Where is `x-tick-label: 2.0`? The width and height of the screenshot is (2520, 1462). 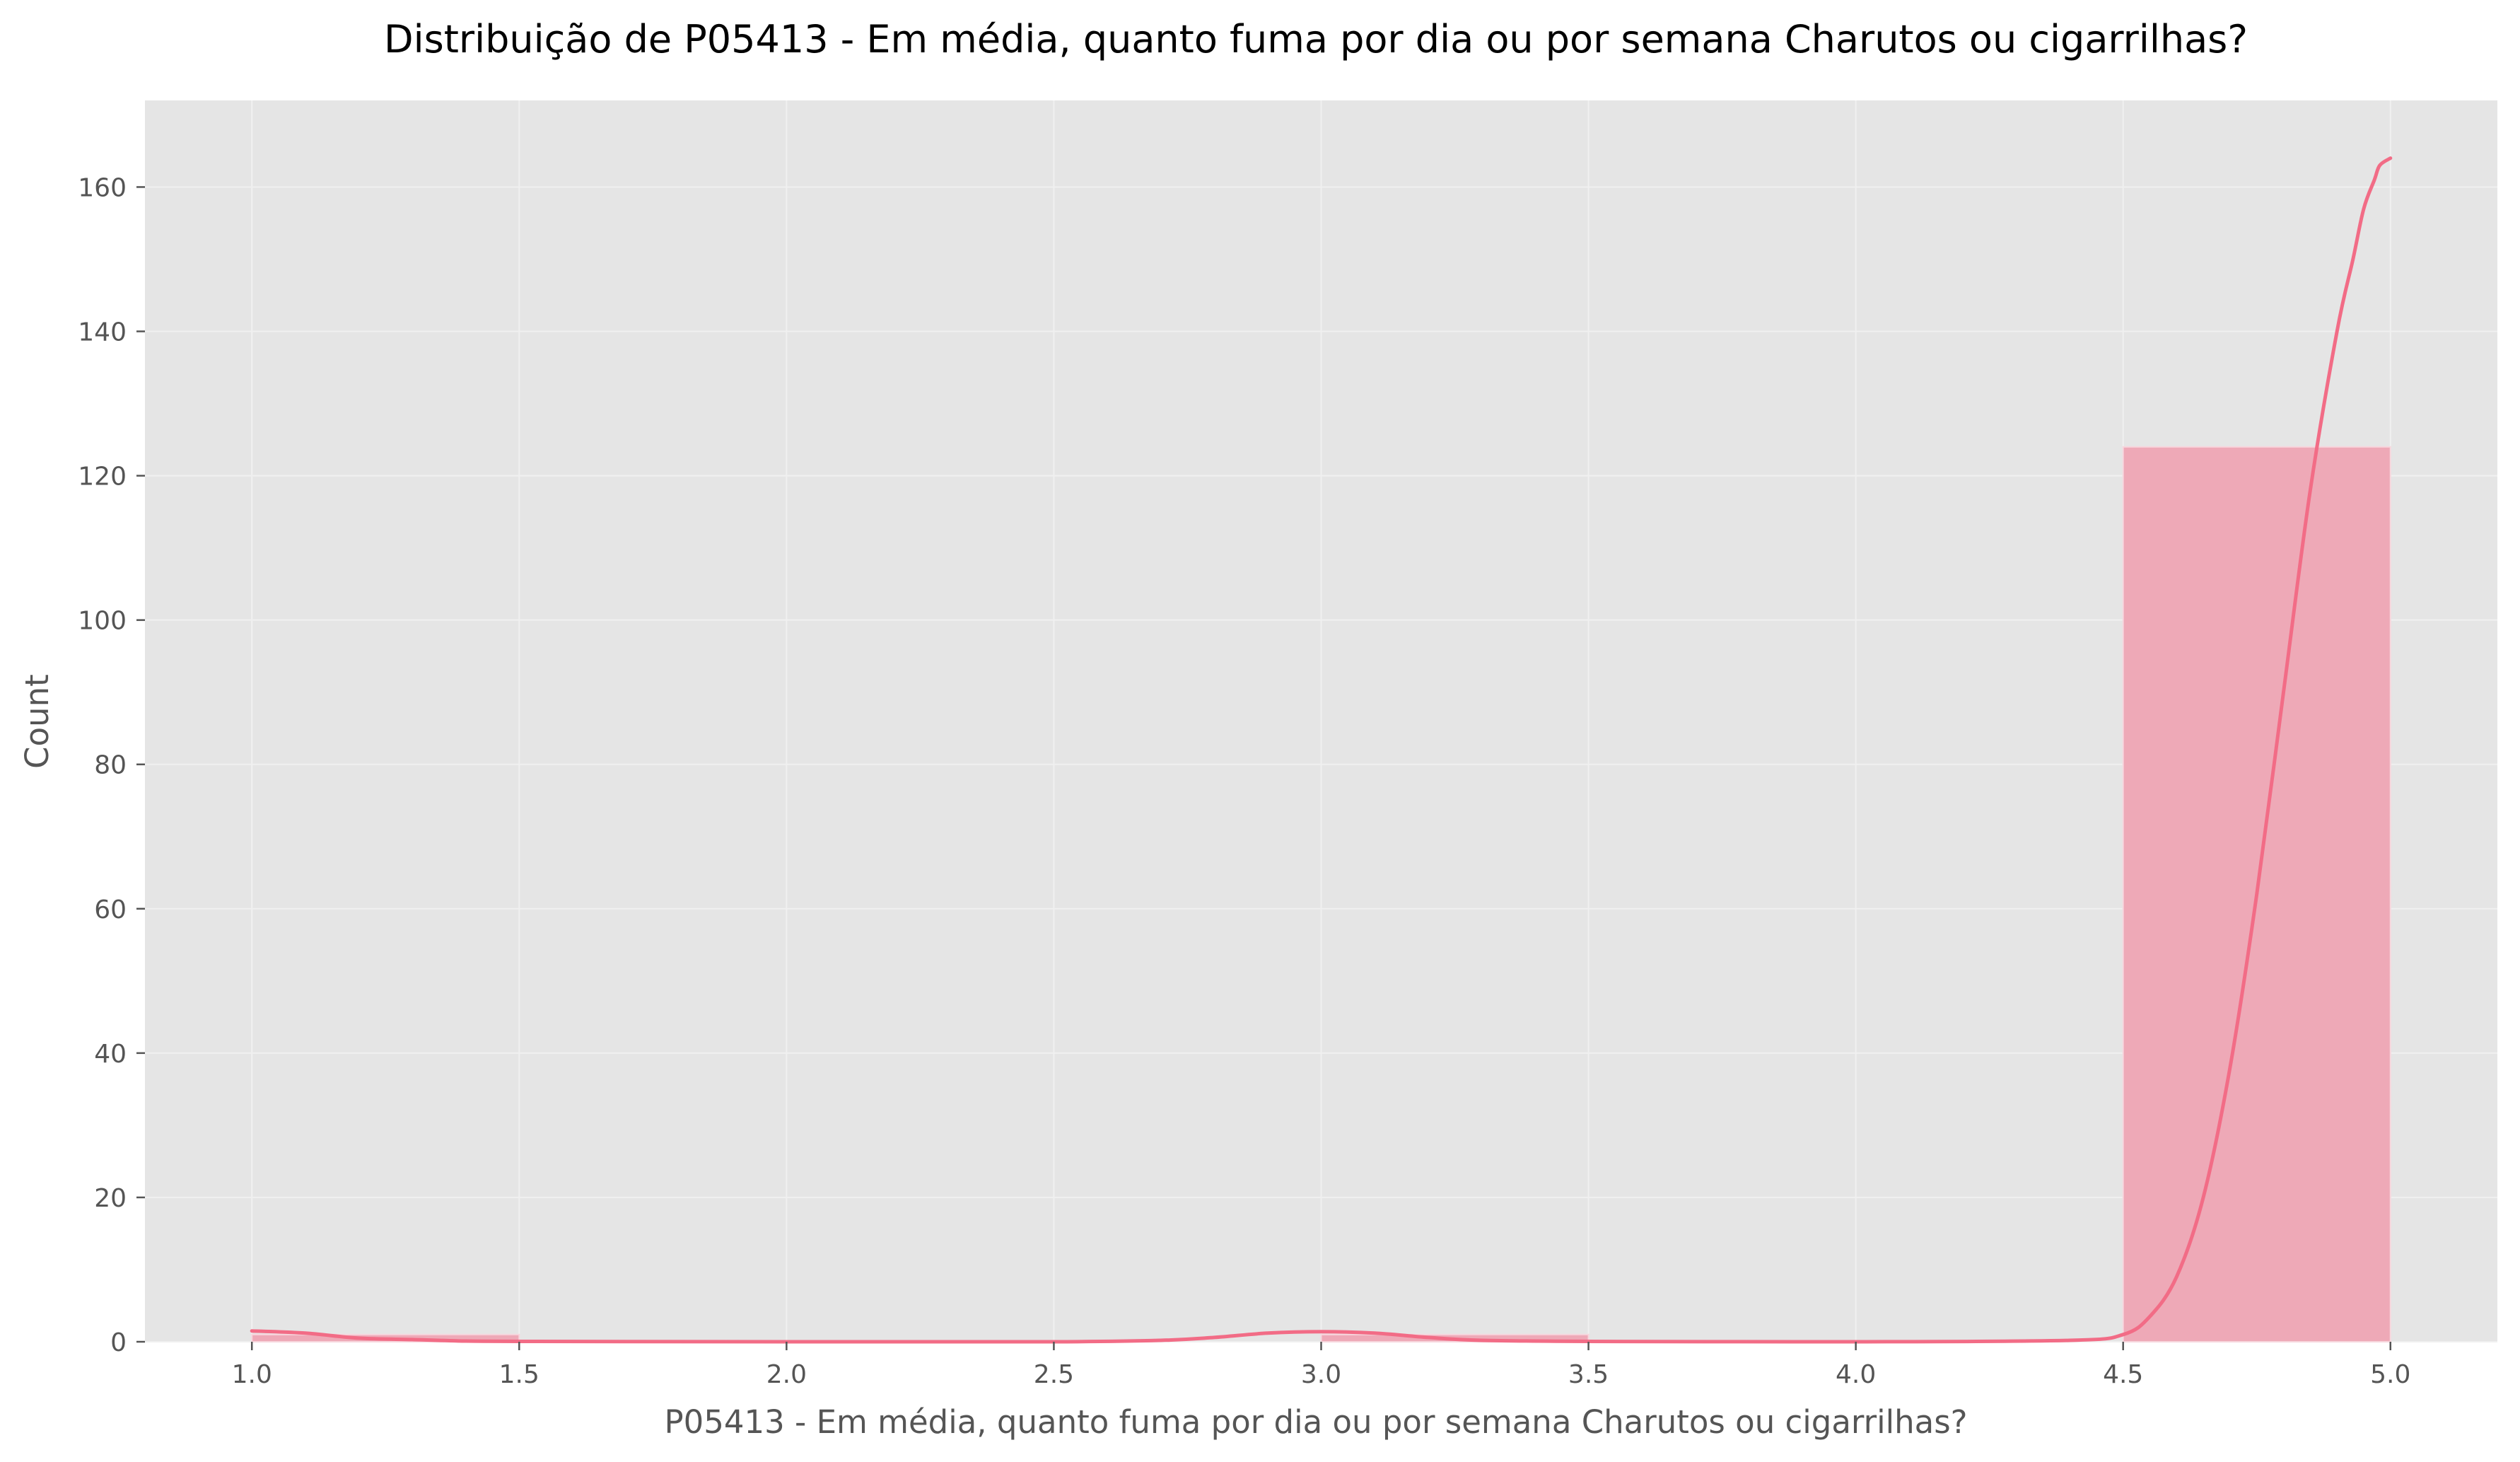
x-tick-label: 2.0 is located at coordinates (787, 1374).